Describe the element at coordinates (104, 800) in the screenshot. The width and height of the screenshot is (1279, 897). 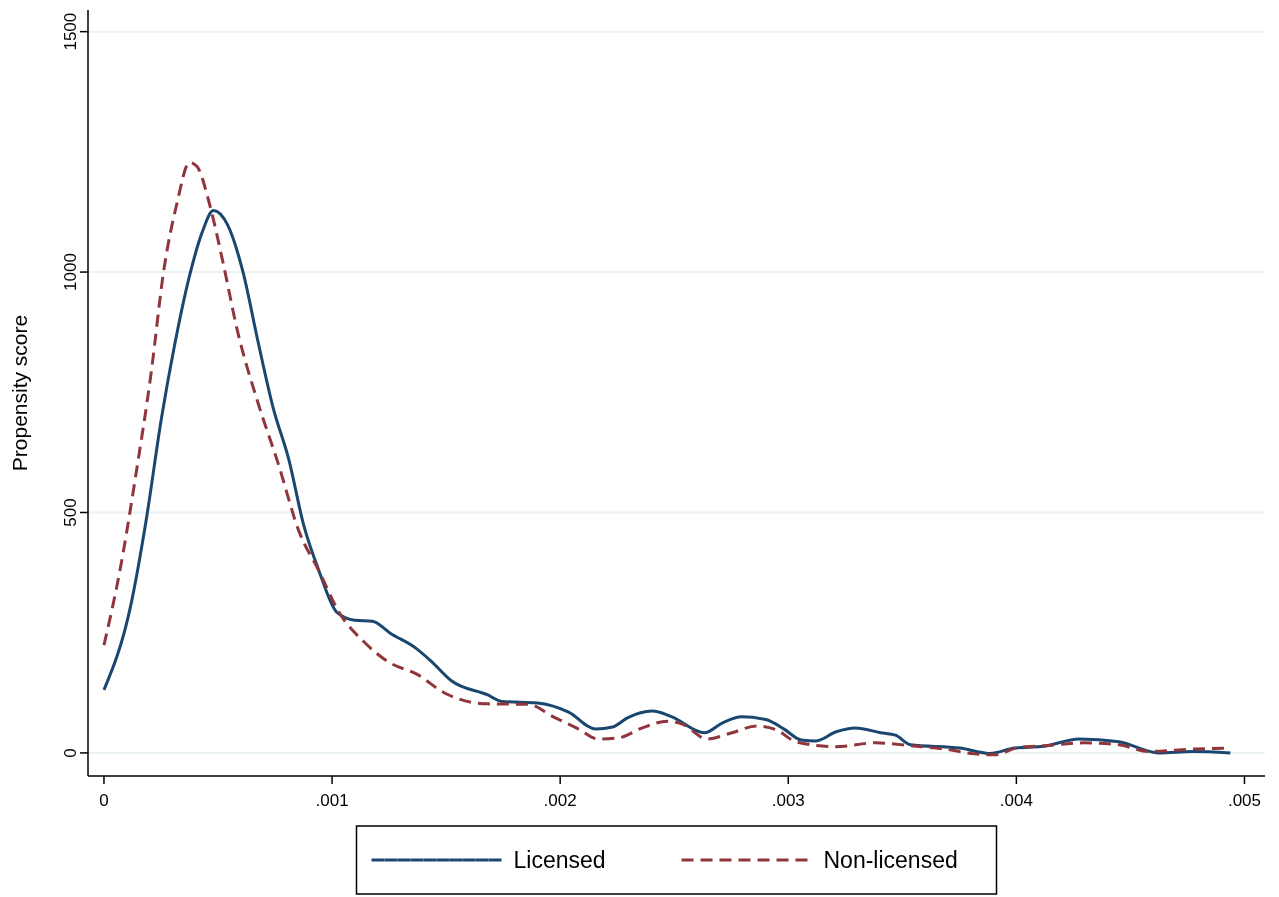
I see `x-tick-label: 0` at that location.